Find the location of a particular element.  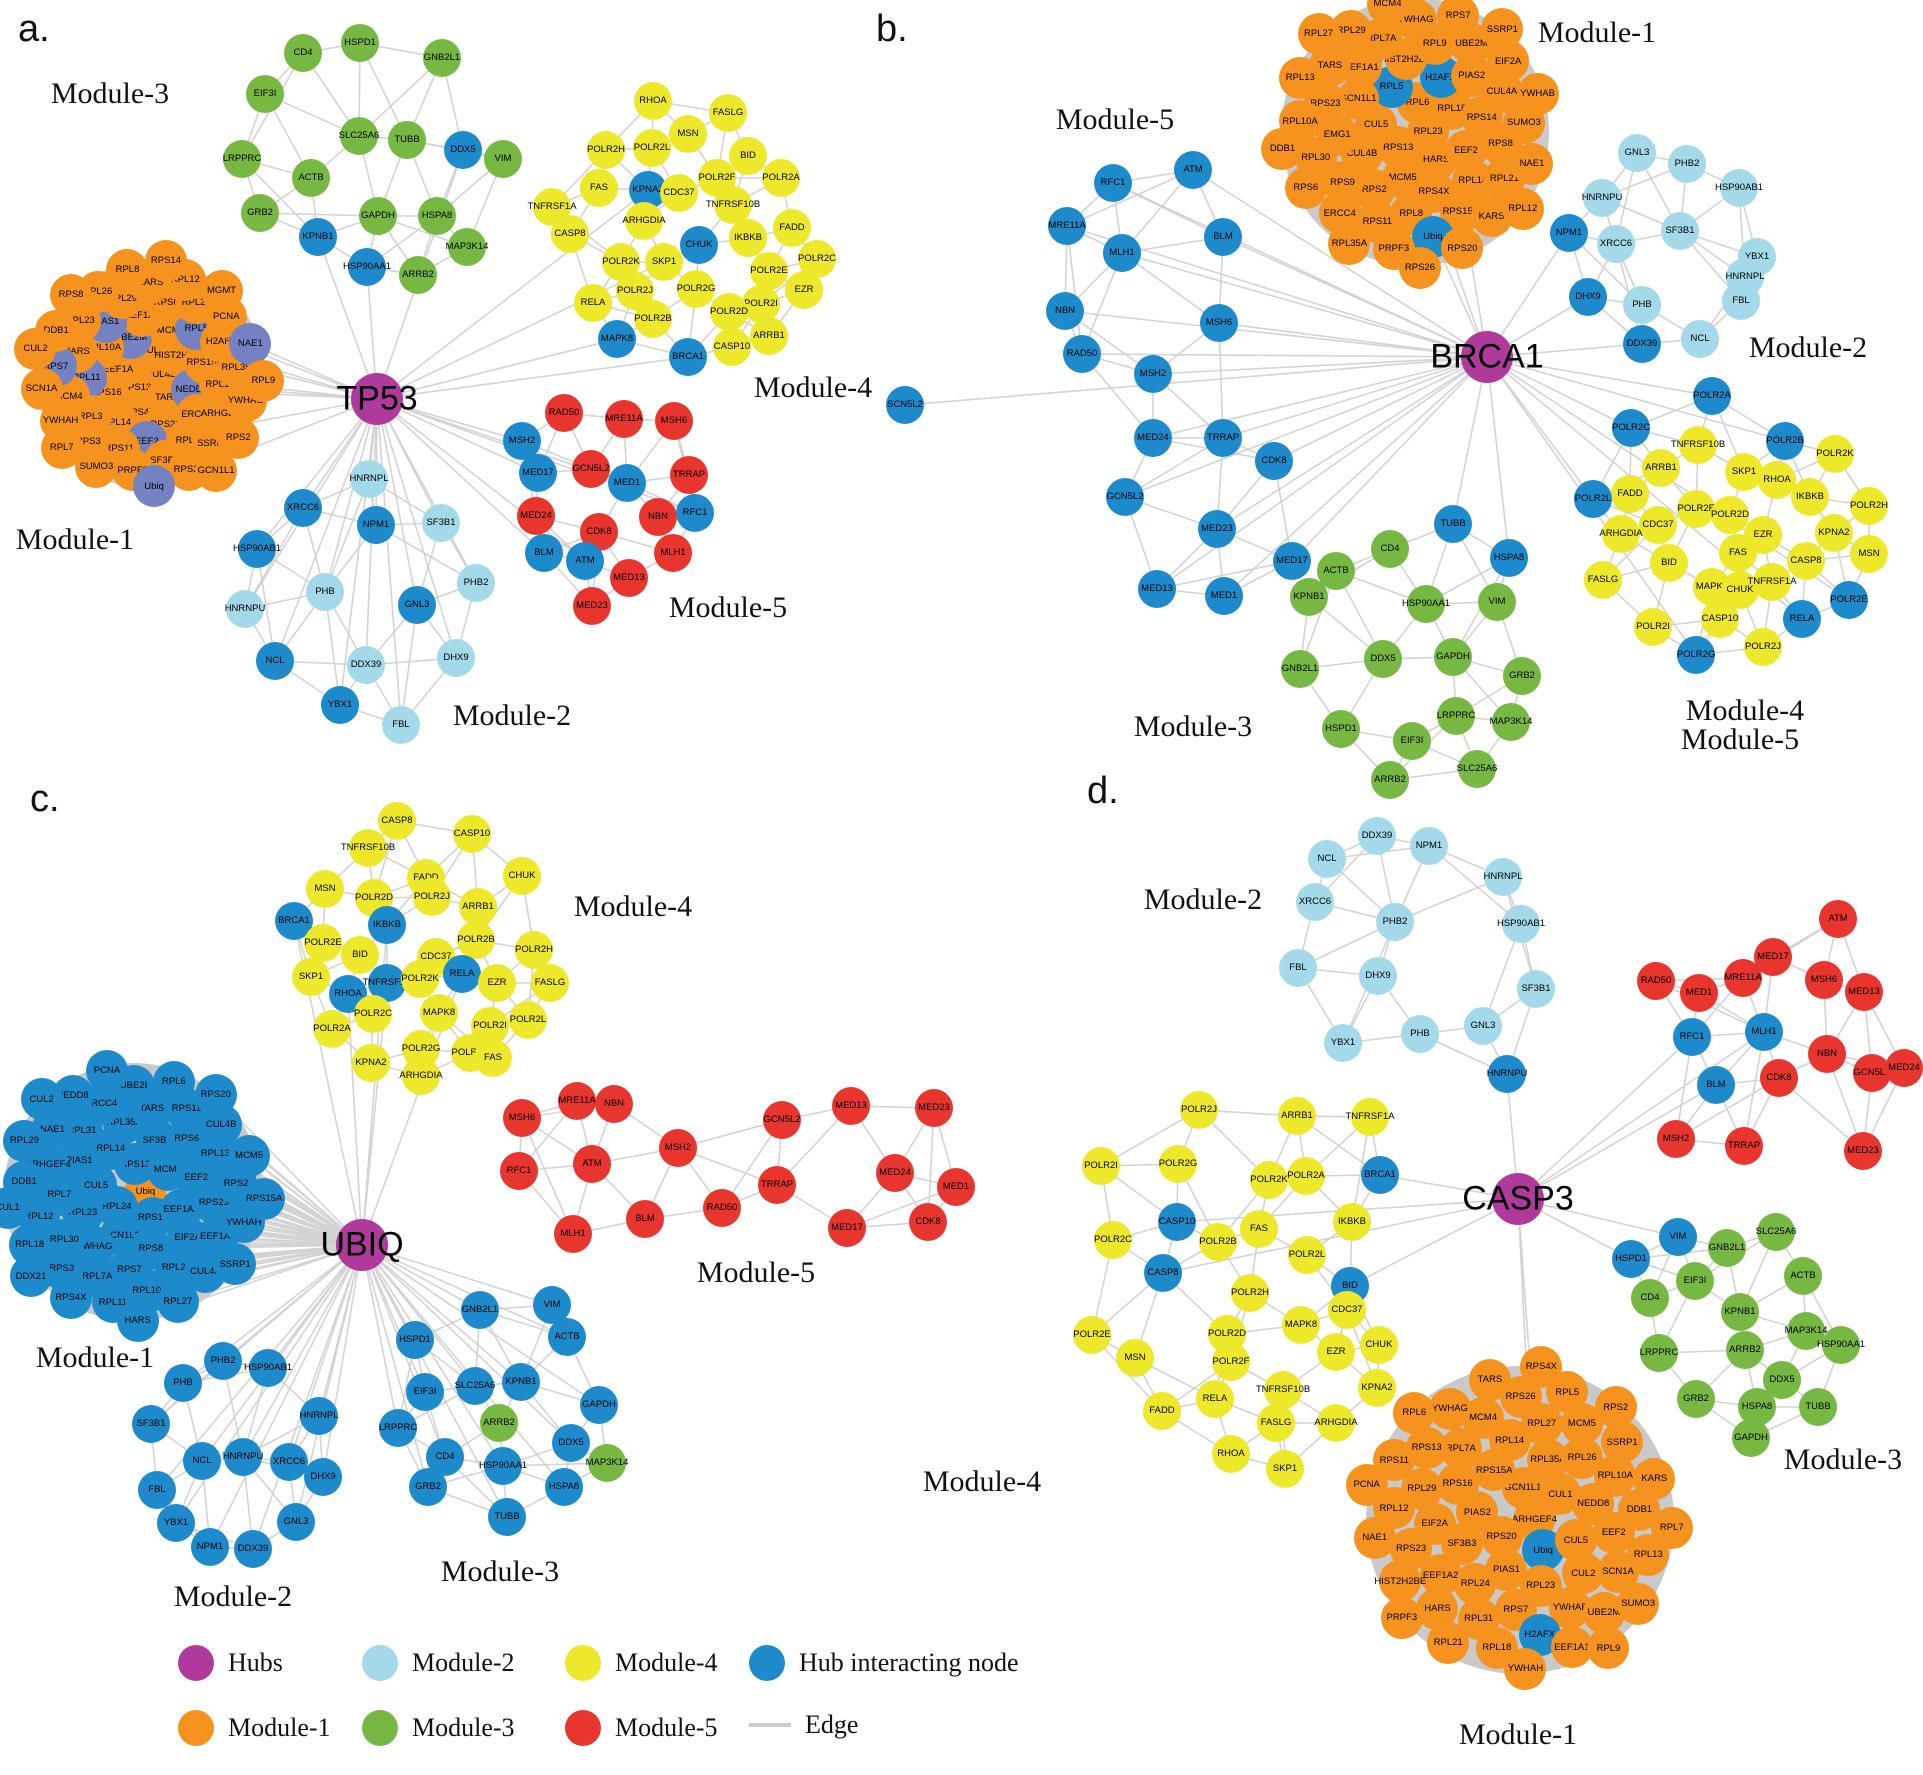

node-ssrp1: SSRP1 is located at coordinates (1502, 29).